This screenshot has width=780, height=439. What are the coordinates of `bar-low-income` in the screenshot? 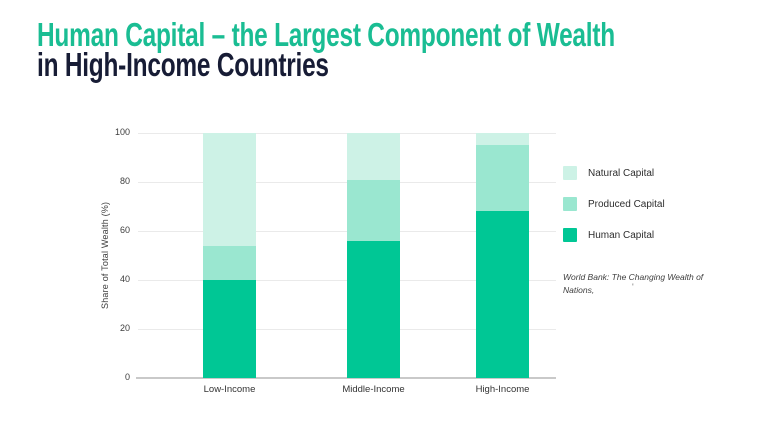 It's located at (229, 255).